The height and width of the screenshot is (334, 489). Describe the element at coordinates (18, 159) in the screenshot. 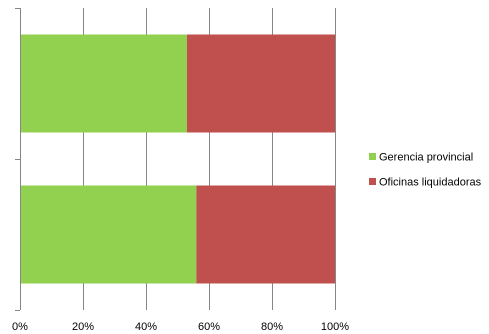

I see `axis` at that location.